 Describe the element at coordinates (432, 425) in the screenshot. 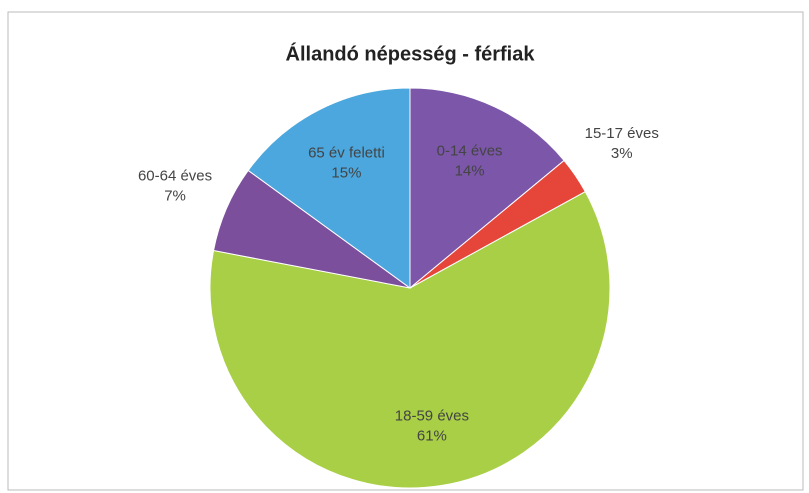

I see `slice-label: 18-59 éves 61%` at that location.